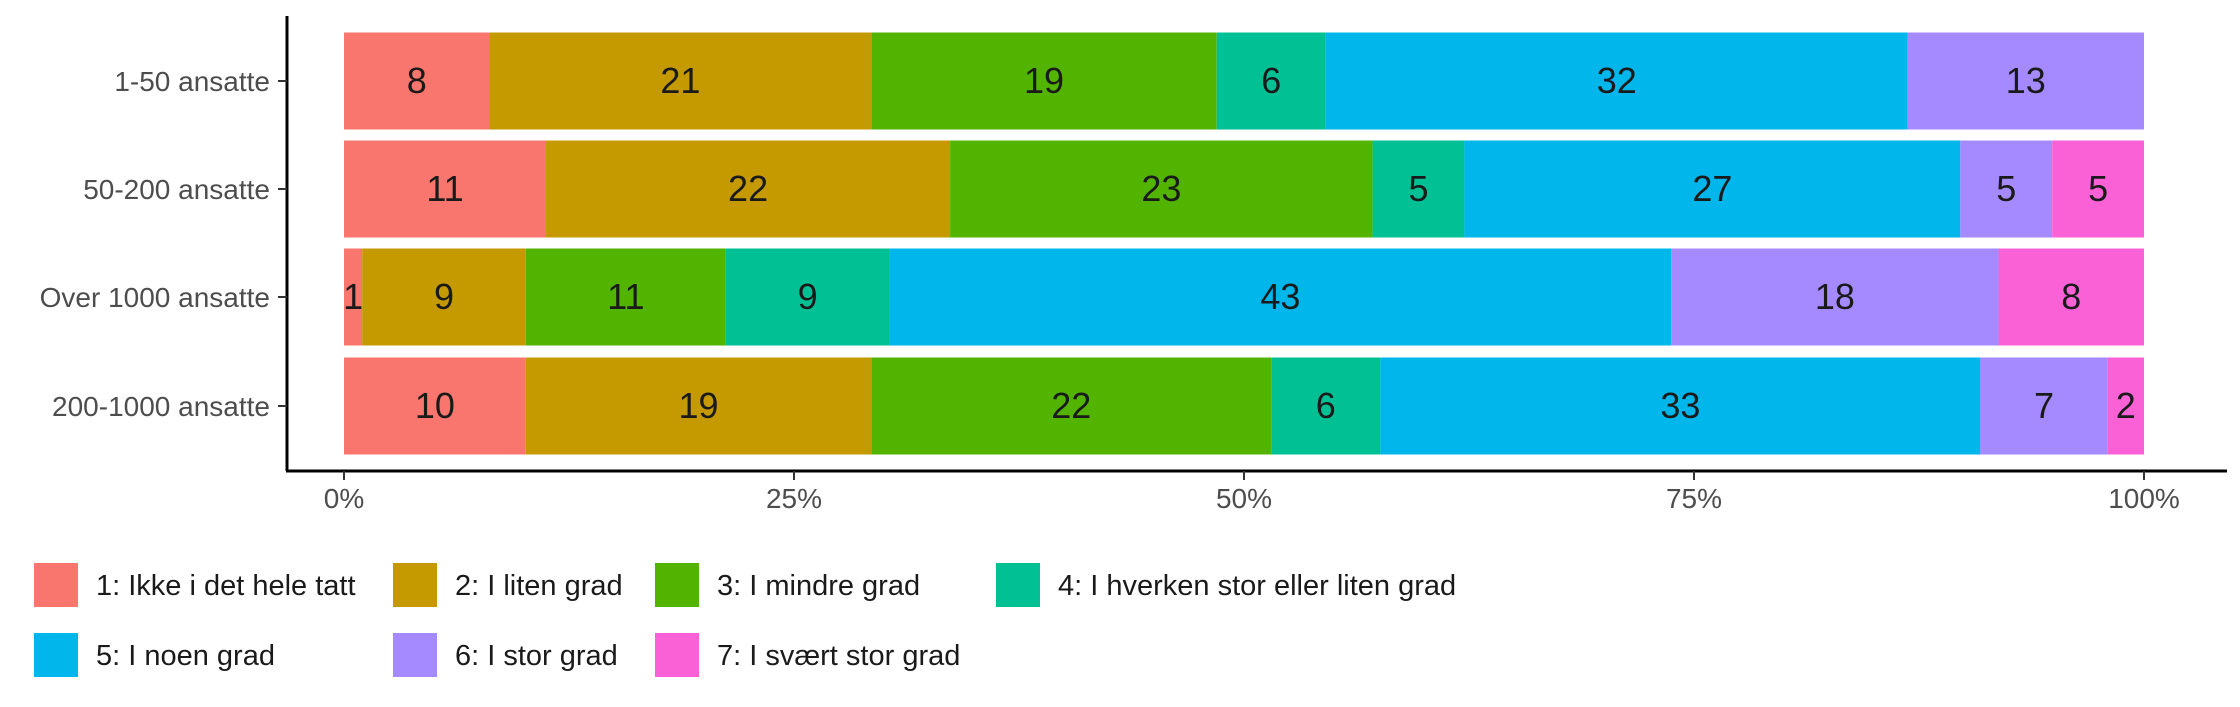 This screenshot has height=707, width=2240. What do you see at coordinates (1244, 498) in the screenshot?
I see `x-tick-label: 50%` at bounding box center [1244, 498].